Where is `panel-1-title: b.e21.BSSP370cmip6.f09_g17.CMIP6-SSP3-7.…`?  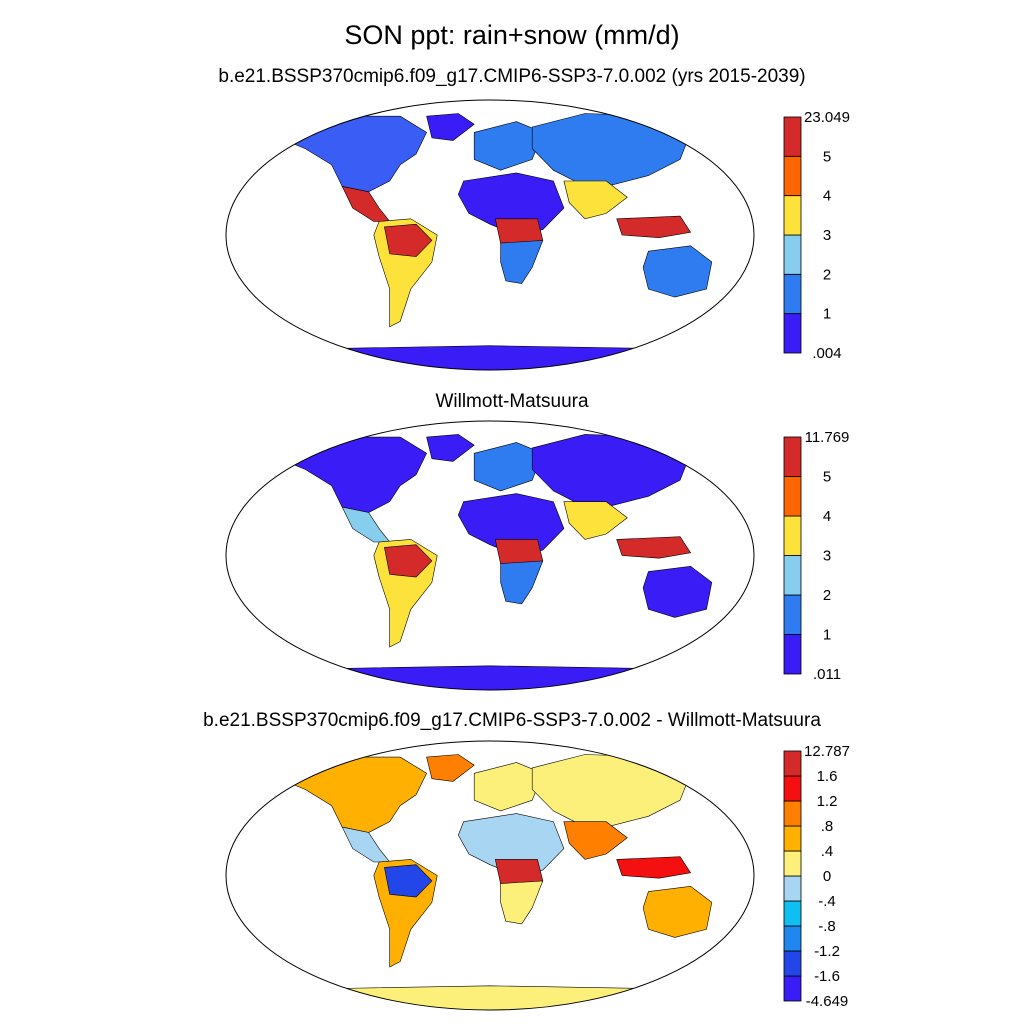
panel-1-title: b.e21.BSSP370cmip6.f09_g17.CMIP6-SSP3-7.… is located at coordinates (512, 76).